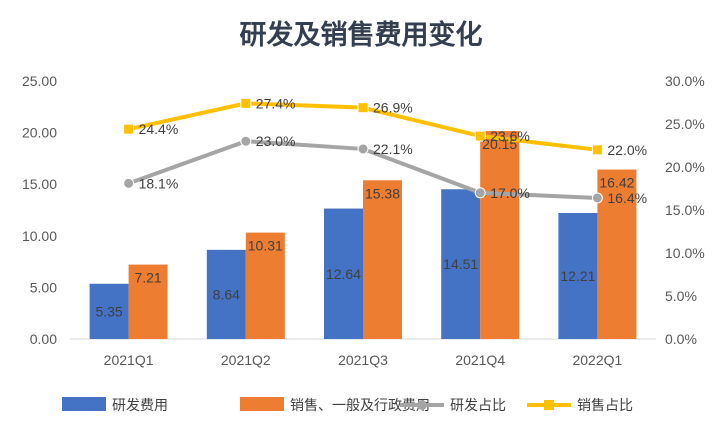 The height and width of the screenshot is (434, 722). I want to click on bar-data-label: 5.35, so click(108, 311).